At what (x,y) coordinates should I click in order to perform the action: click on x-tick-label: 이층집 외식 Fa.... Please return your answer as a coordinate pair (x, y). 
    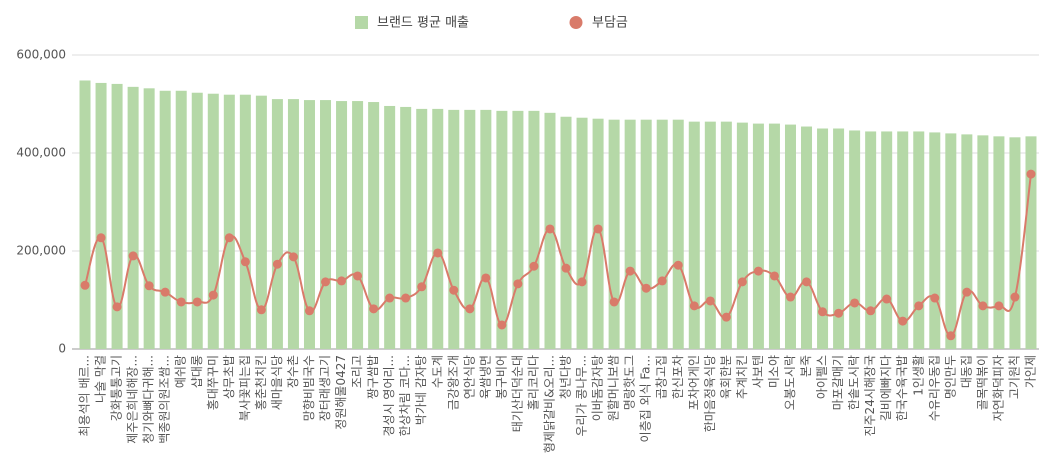
    Looking at the image, I should click on (646, 398).